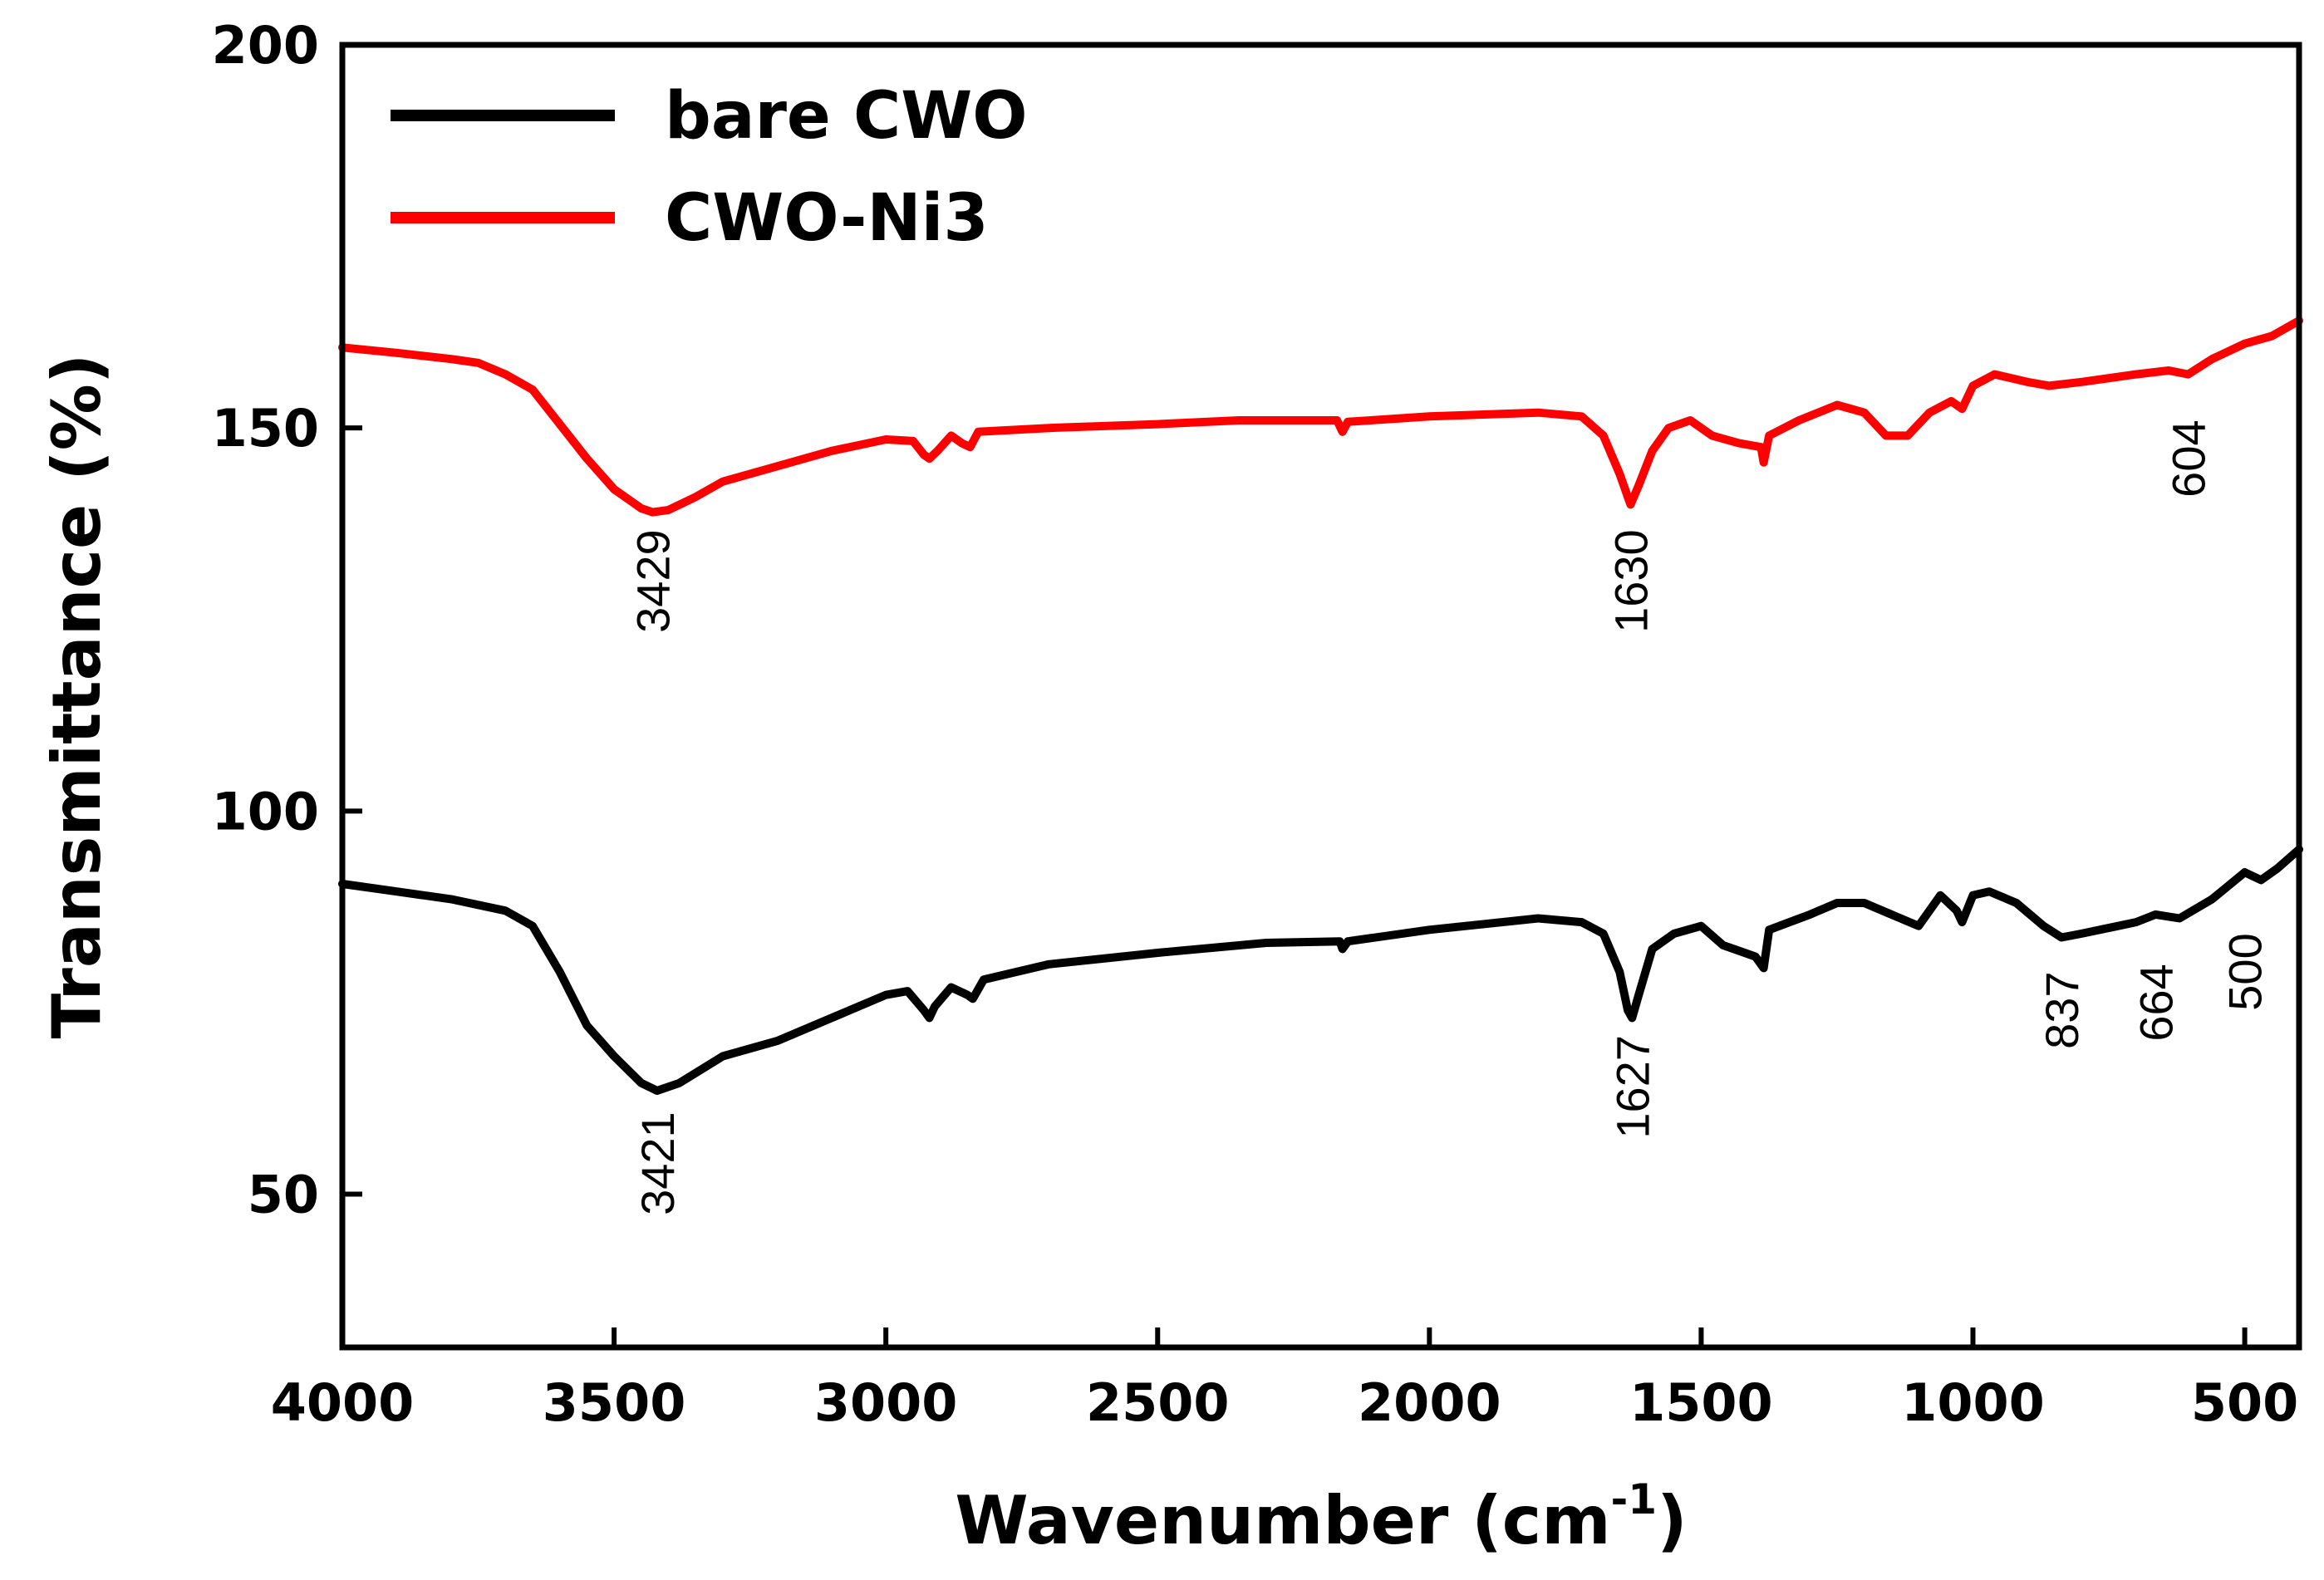 This screenshot has width=2324, height=1580. What do you see at coordinates (287, 620) in the screenshot?
I see `y-axis-ticks: 50 100 150 200` at bounding box center [287, 620].